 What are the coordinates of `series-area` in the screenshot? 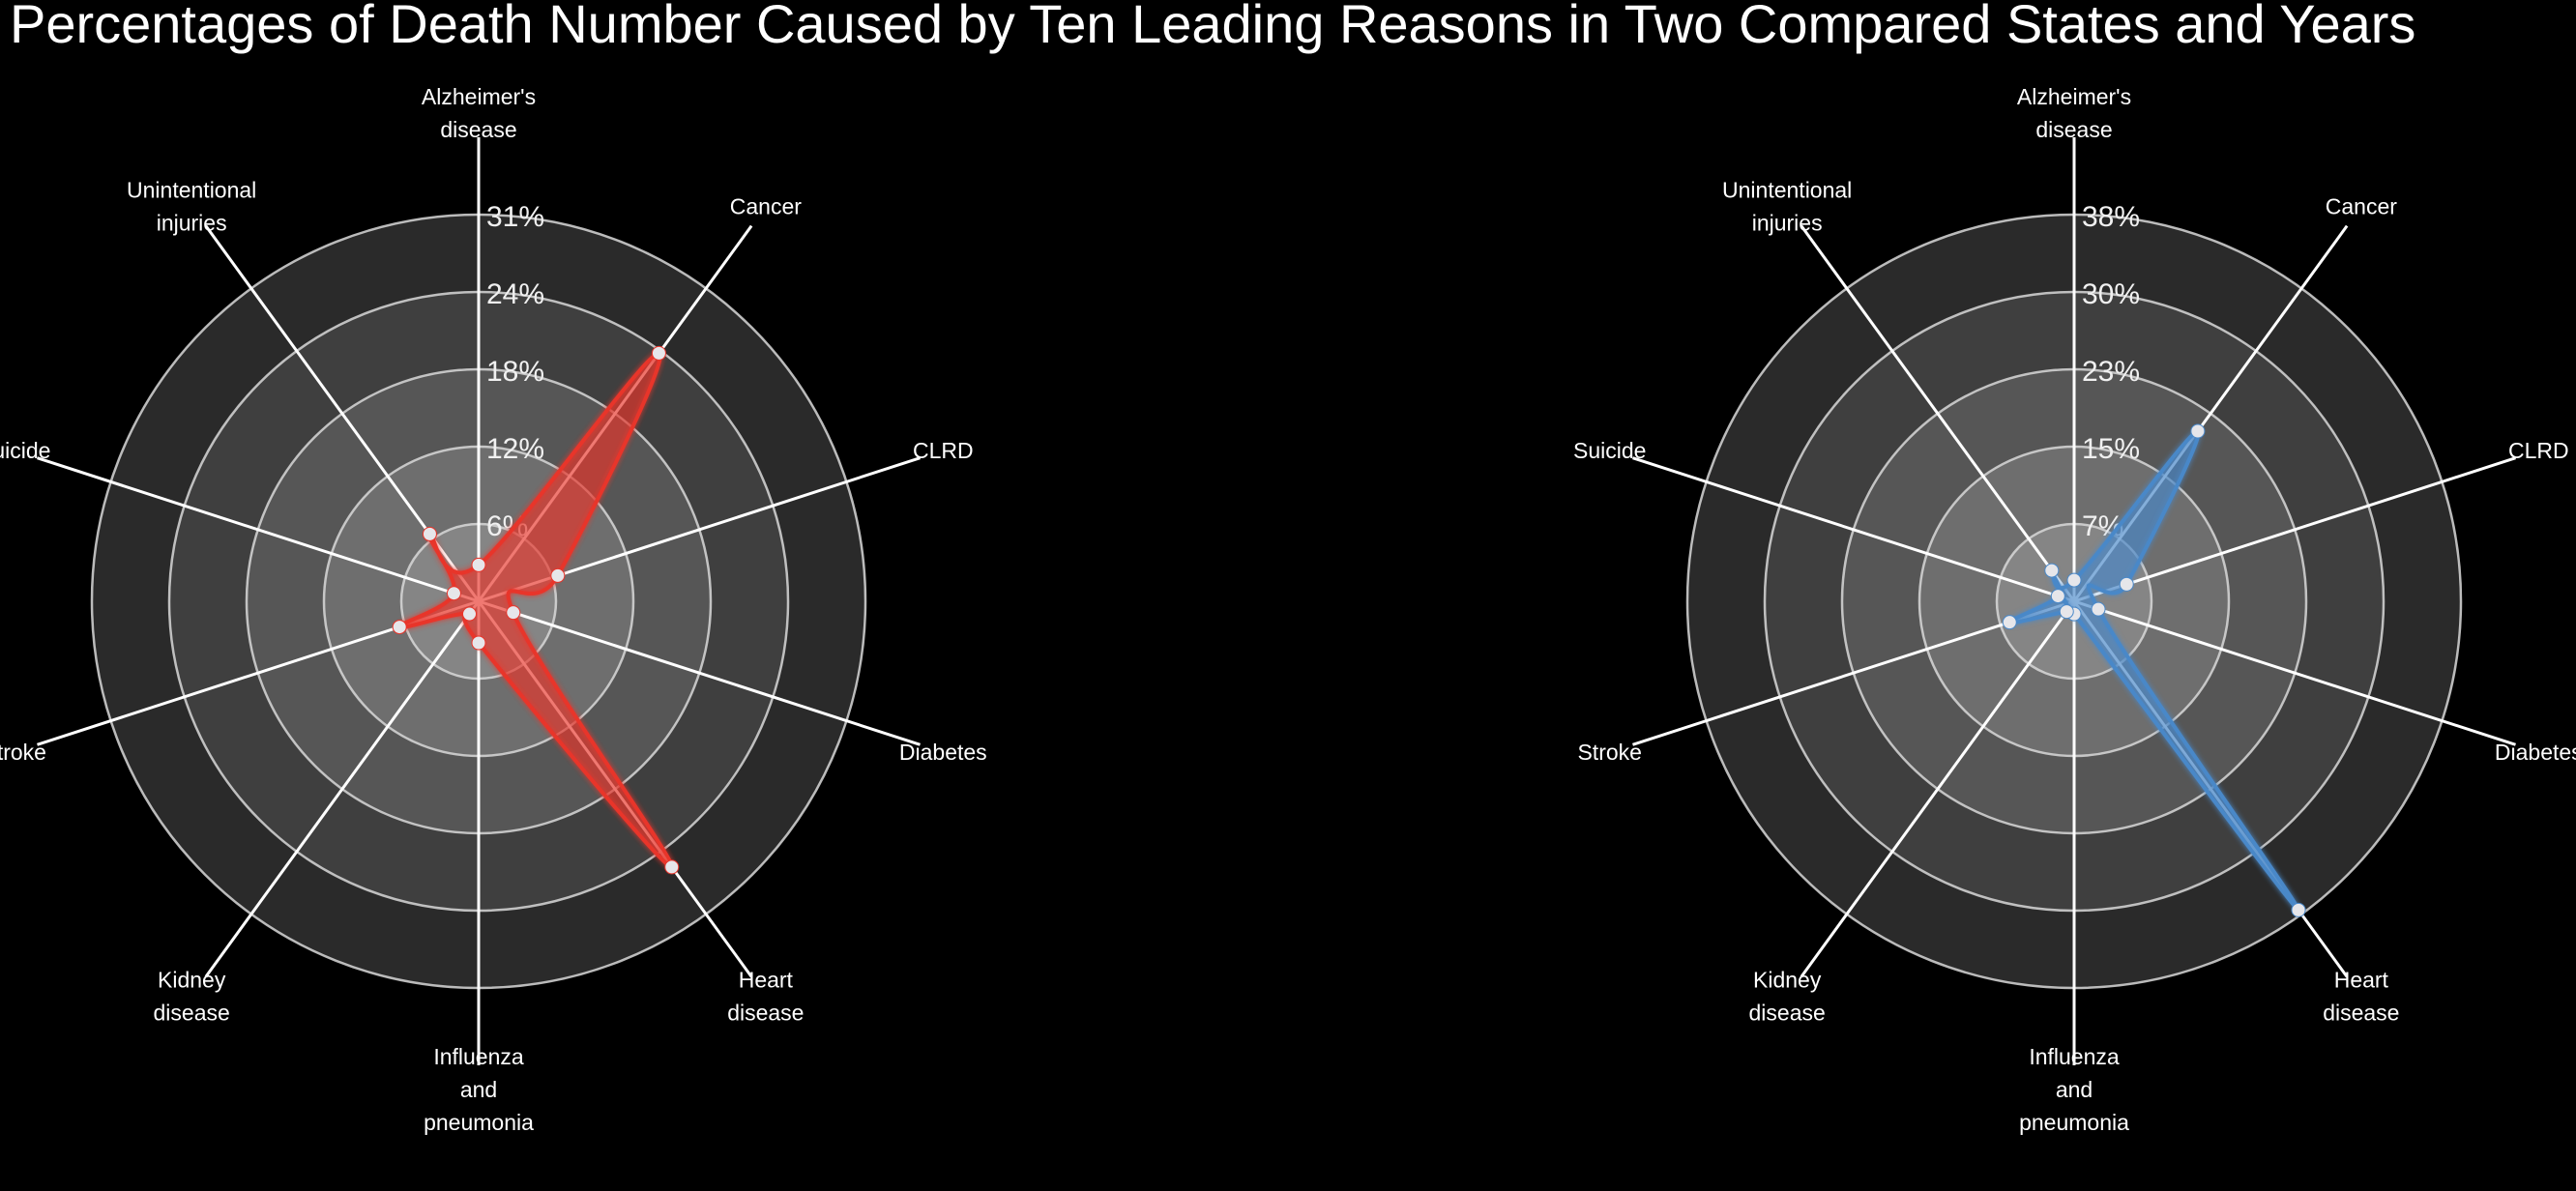 It's located at (2154, 671).